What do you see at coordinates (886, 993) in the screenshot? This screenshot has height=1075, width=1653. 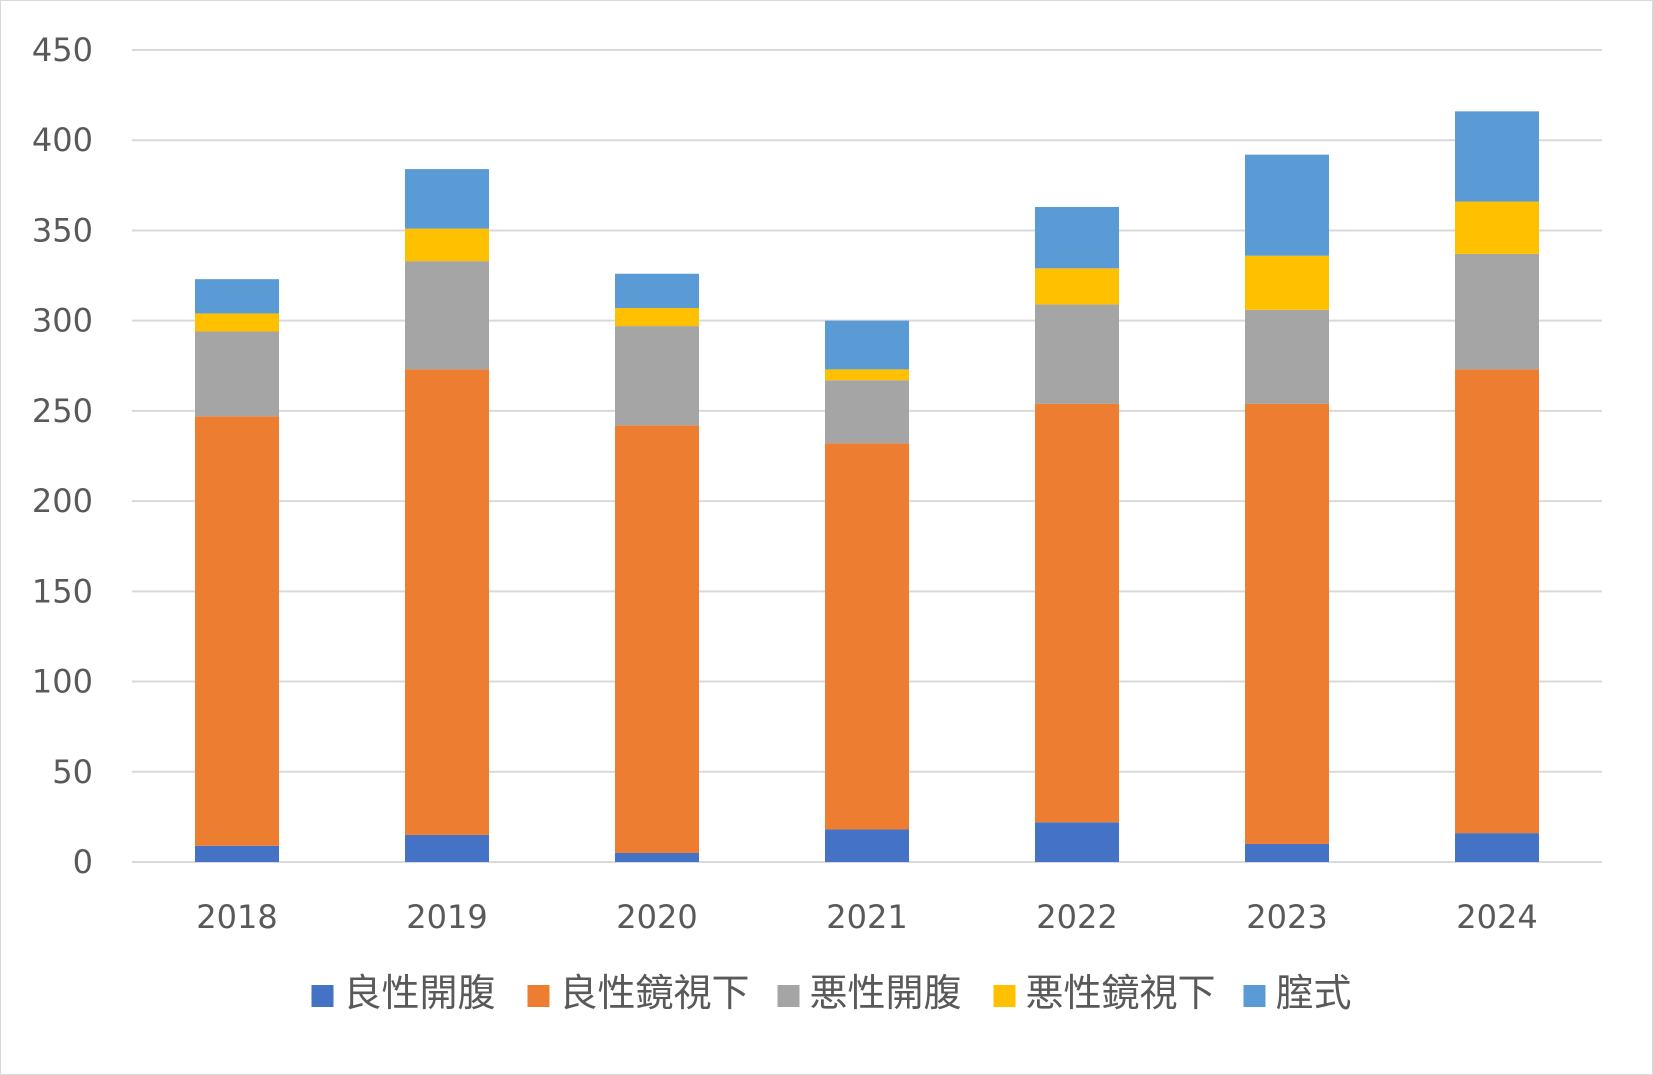 I see `legend-label: 悪性開腹` at bounding box center [886, 993].